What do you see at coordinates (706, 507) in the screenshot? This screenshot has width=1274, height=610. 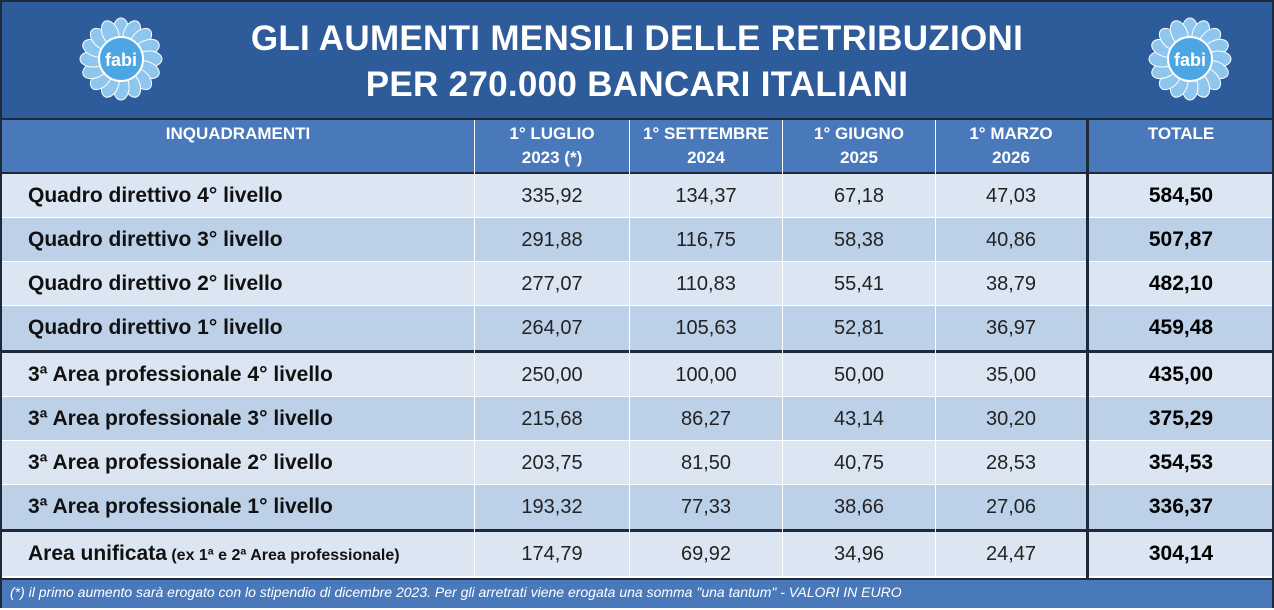 I see `table-cell: 77,33` at bounding box center [706, 507].